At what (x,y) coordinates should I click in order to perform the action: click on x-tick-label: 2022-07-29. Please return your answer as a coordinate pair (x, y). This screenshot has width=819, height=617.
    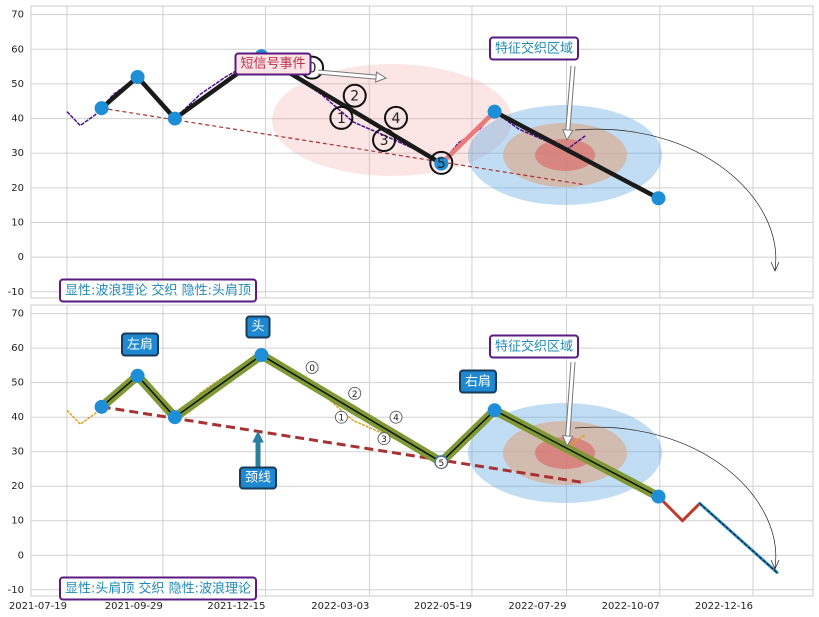
    Looking at the image, I should click on (537, 606).